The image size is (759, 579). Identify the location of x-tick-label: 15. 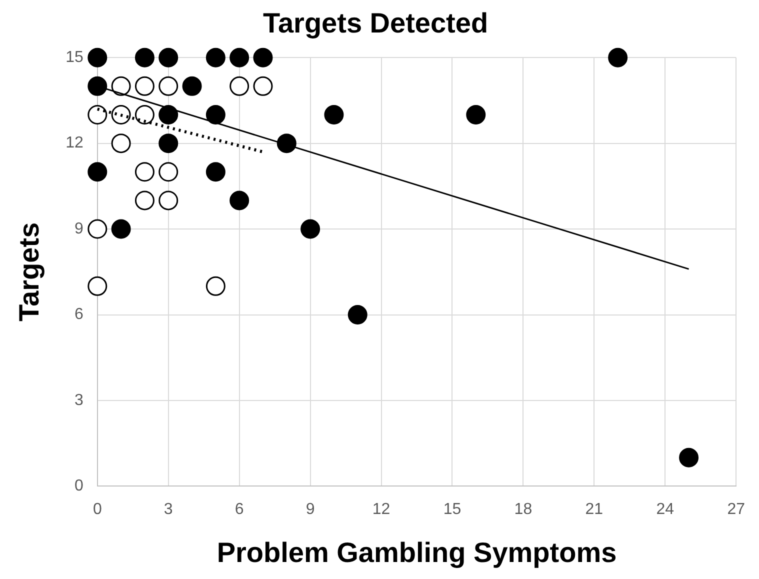
(452, 509).